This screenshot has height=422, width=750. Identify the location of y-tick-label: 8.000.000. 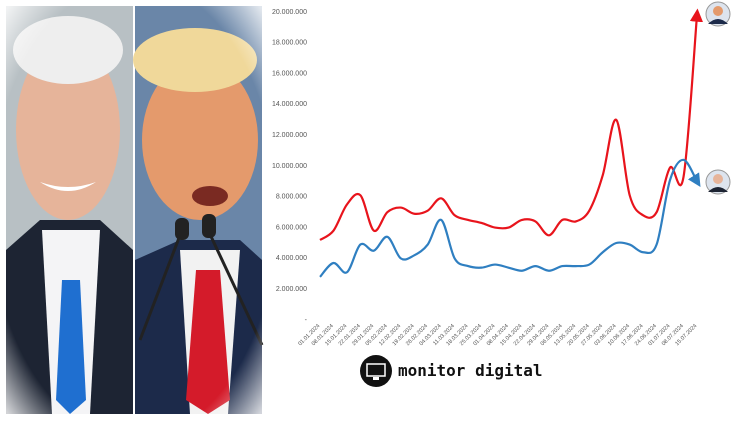
(291, 197).